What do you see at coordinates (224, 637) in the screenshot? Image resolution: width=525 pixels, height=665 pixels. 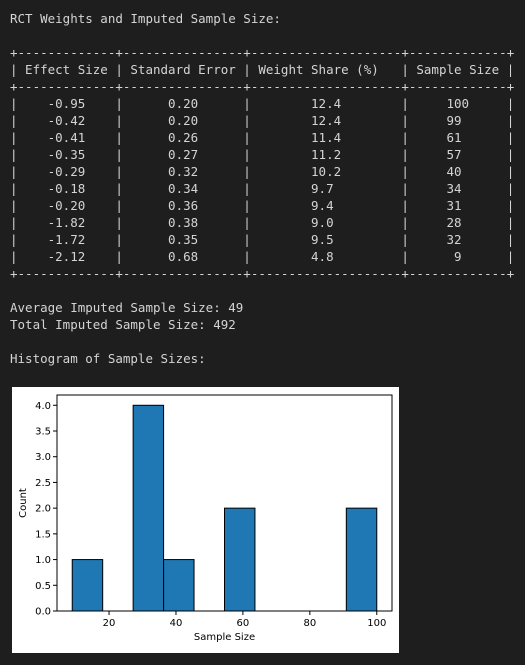 I see `x-axis-label: Sample Size` at bounding box center [224, 637].